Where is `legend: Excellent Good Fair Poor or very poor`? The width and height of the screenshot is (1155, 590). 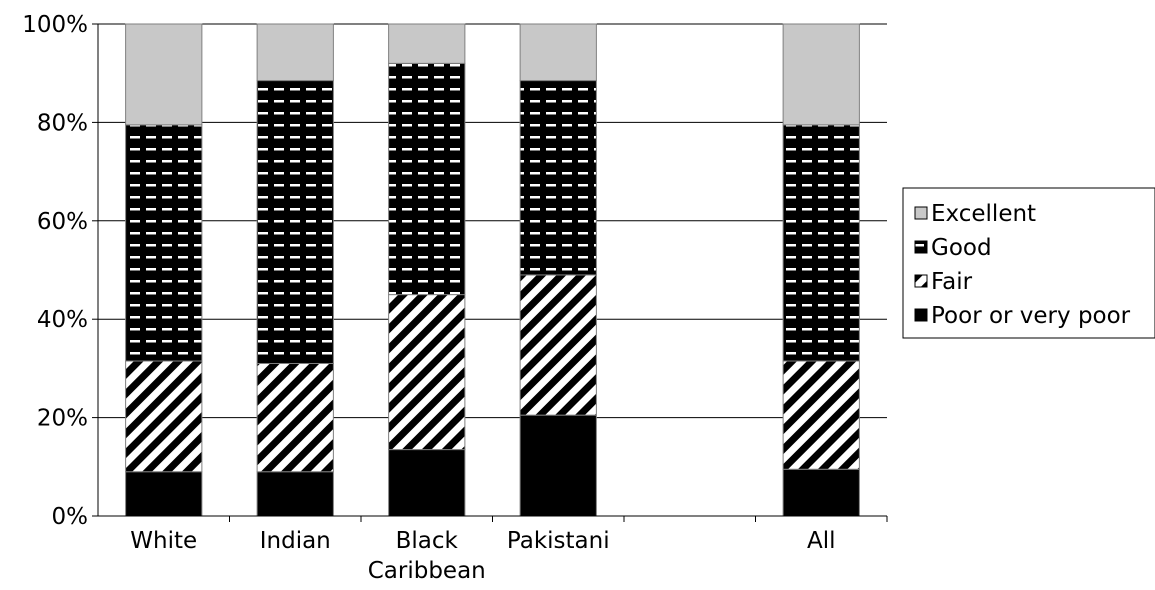
legend: Excellent Good Fair Poor or very poor is located at coordinates (1028, 263).